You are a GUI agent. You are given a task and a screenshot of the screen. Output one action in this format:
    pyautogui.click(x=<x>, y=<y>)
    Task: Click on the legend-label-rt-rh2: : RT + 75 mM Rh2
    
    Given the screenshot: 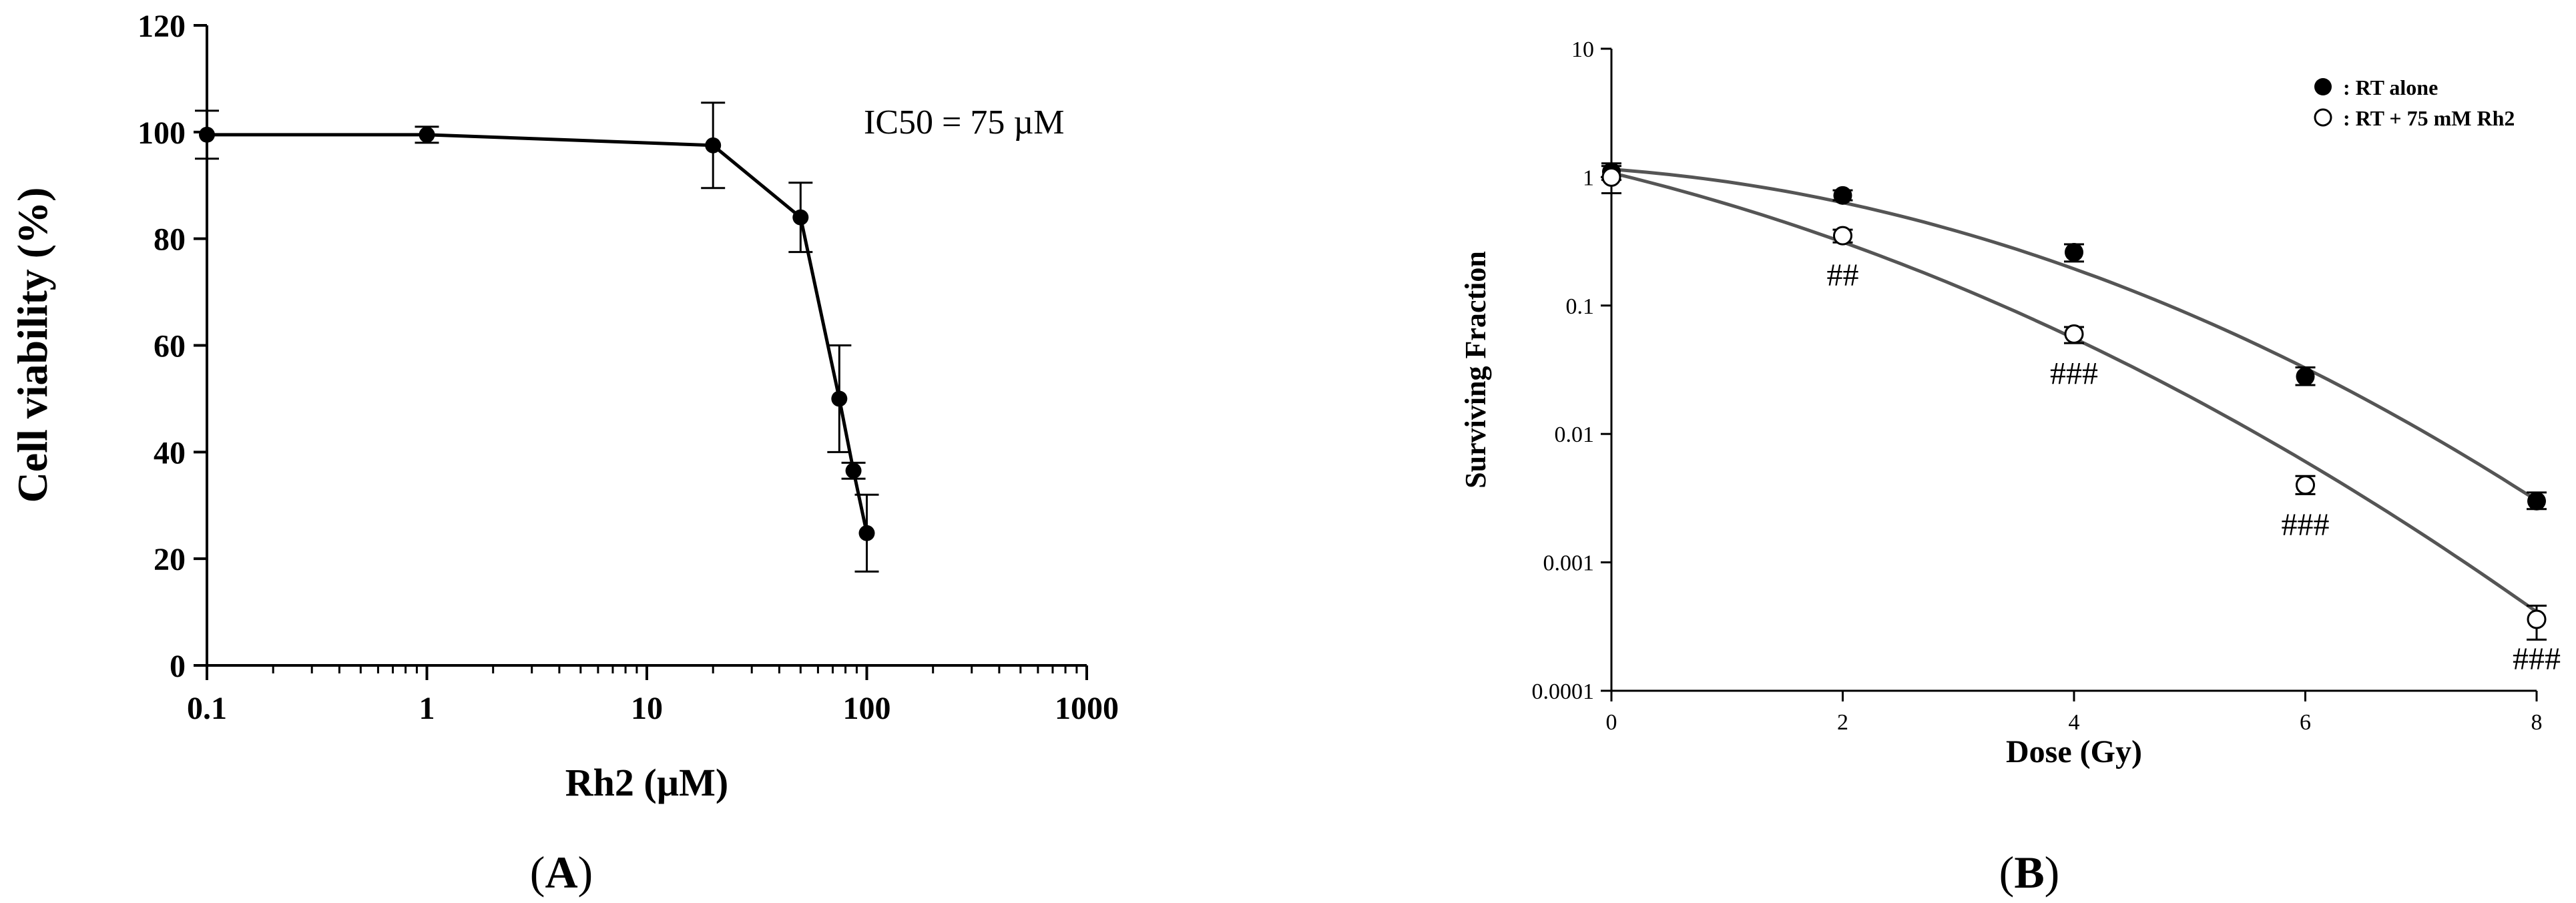 What is the action you would take?
    pyautogui.click(x=2429, y=118)
    